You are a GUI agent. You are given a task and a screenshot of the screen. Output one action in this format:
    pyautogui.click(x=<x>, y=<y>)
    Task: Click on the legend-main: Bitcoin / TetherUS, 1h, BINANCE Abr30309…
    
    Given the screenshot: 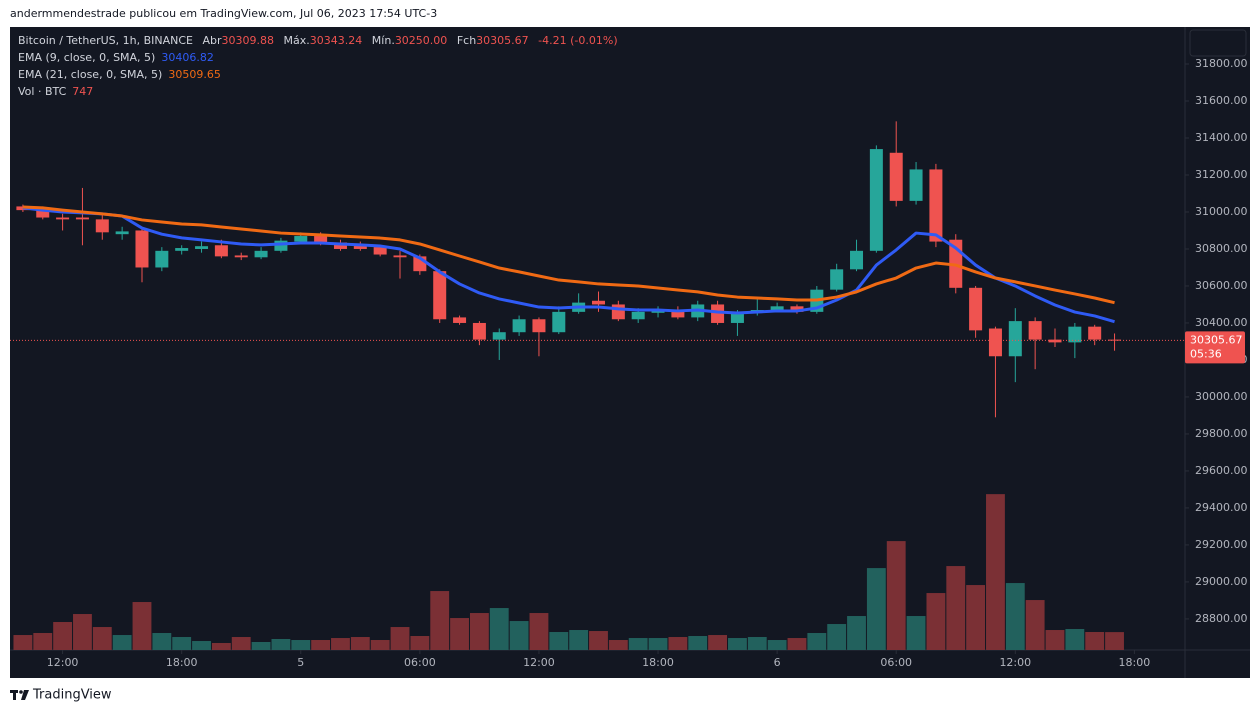 What is the action you would take?
    pyautogui.click(x=318, y=40)
    